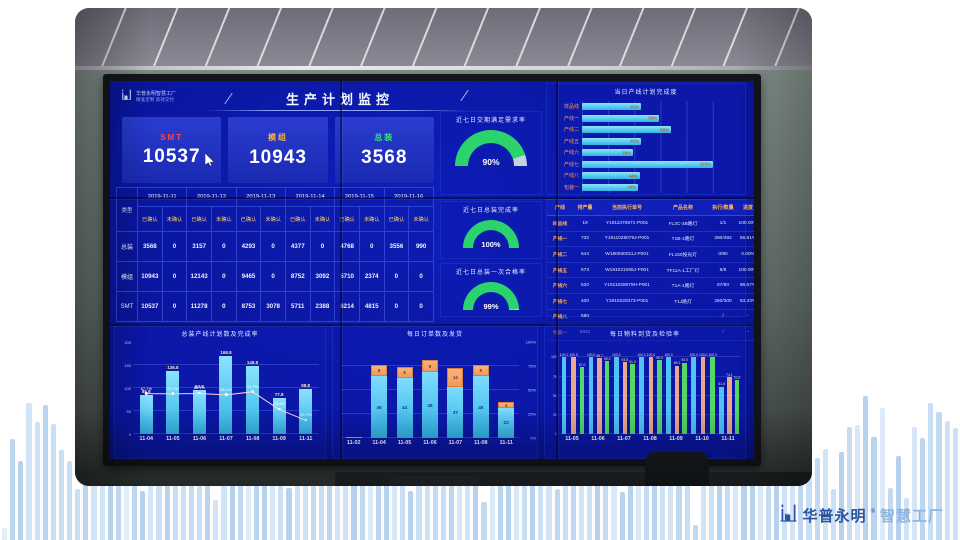  Describe the element at coordinates (531, 366) in the screenshot. I see `right-axis-tick: 75%` at that location.